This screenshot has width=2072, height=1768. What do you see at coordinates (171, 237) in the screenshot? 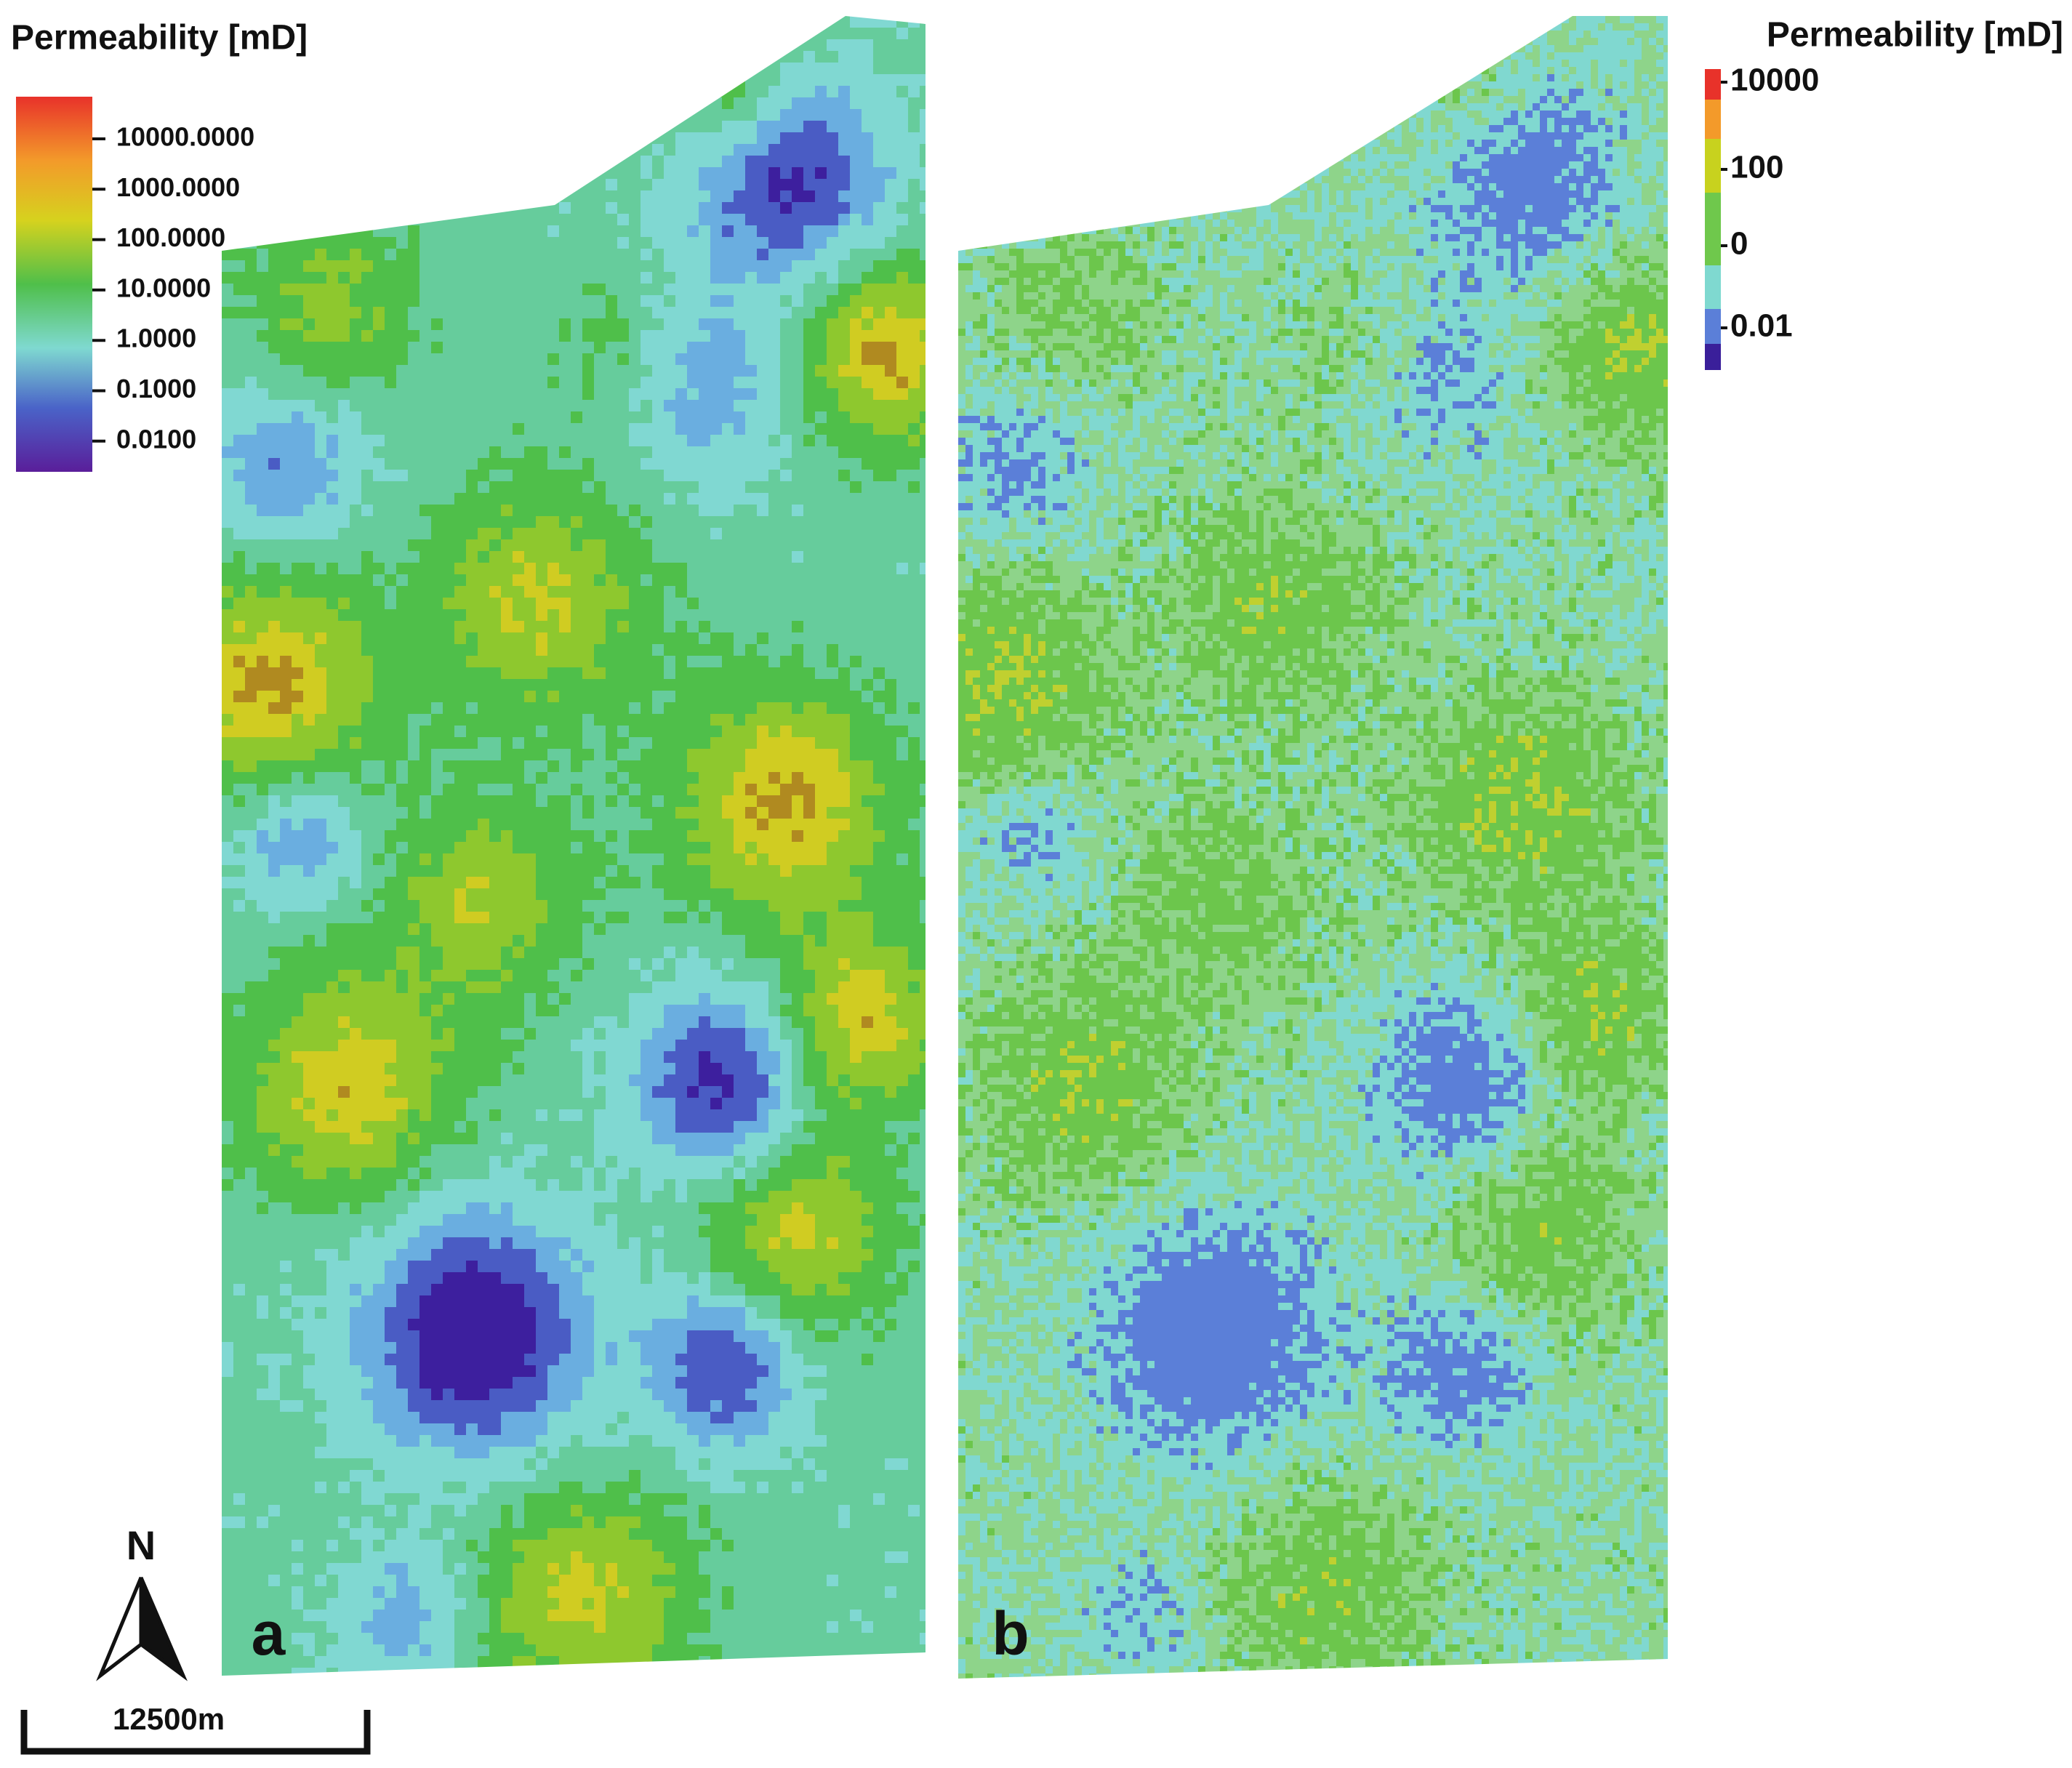
I see `tick-label: 100.0000` at bounding box center [171, 237].